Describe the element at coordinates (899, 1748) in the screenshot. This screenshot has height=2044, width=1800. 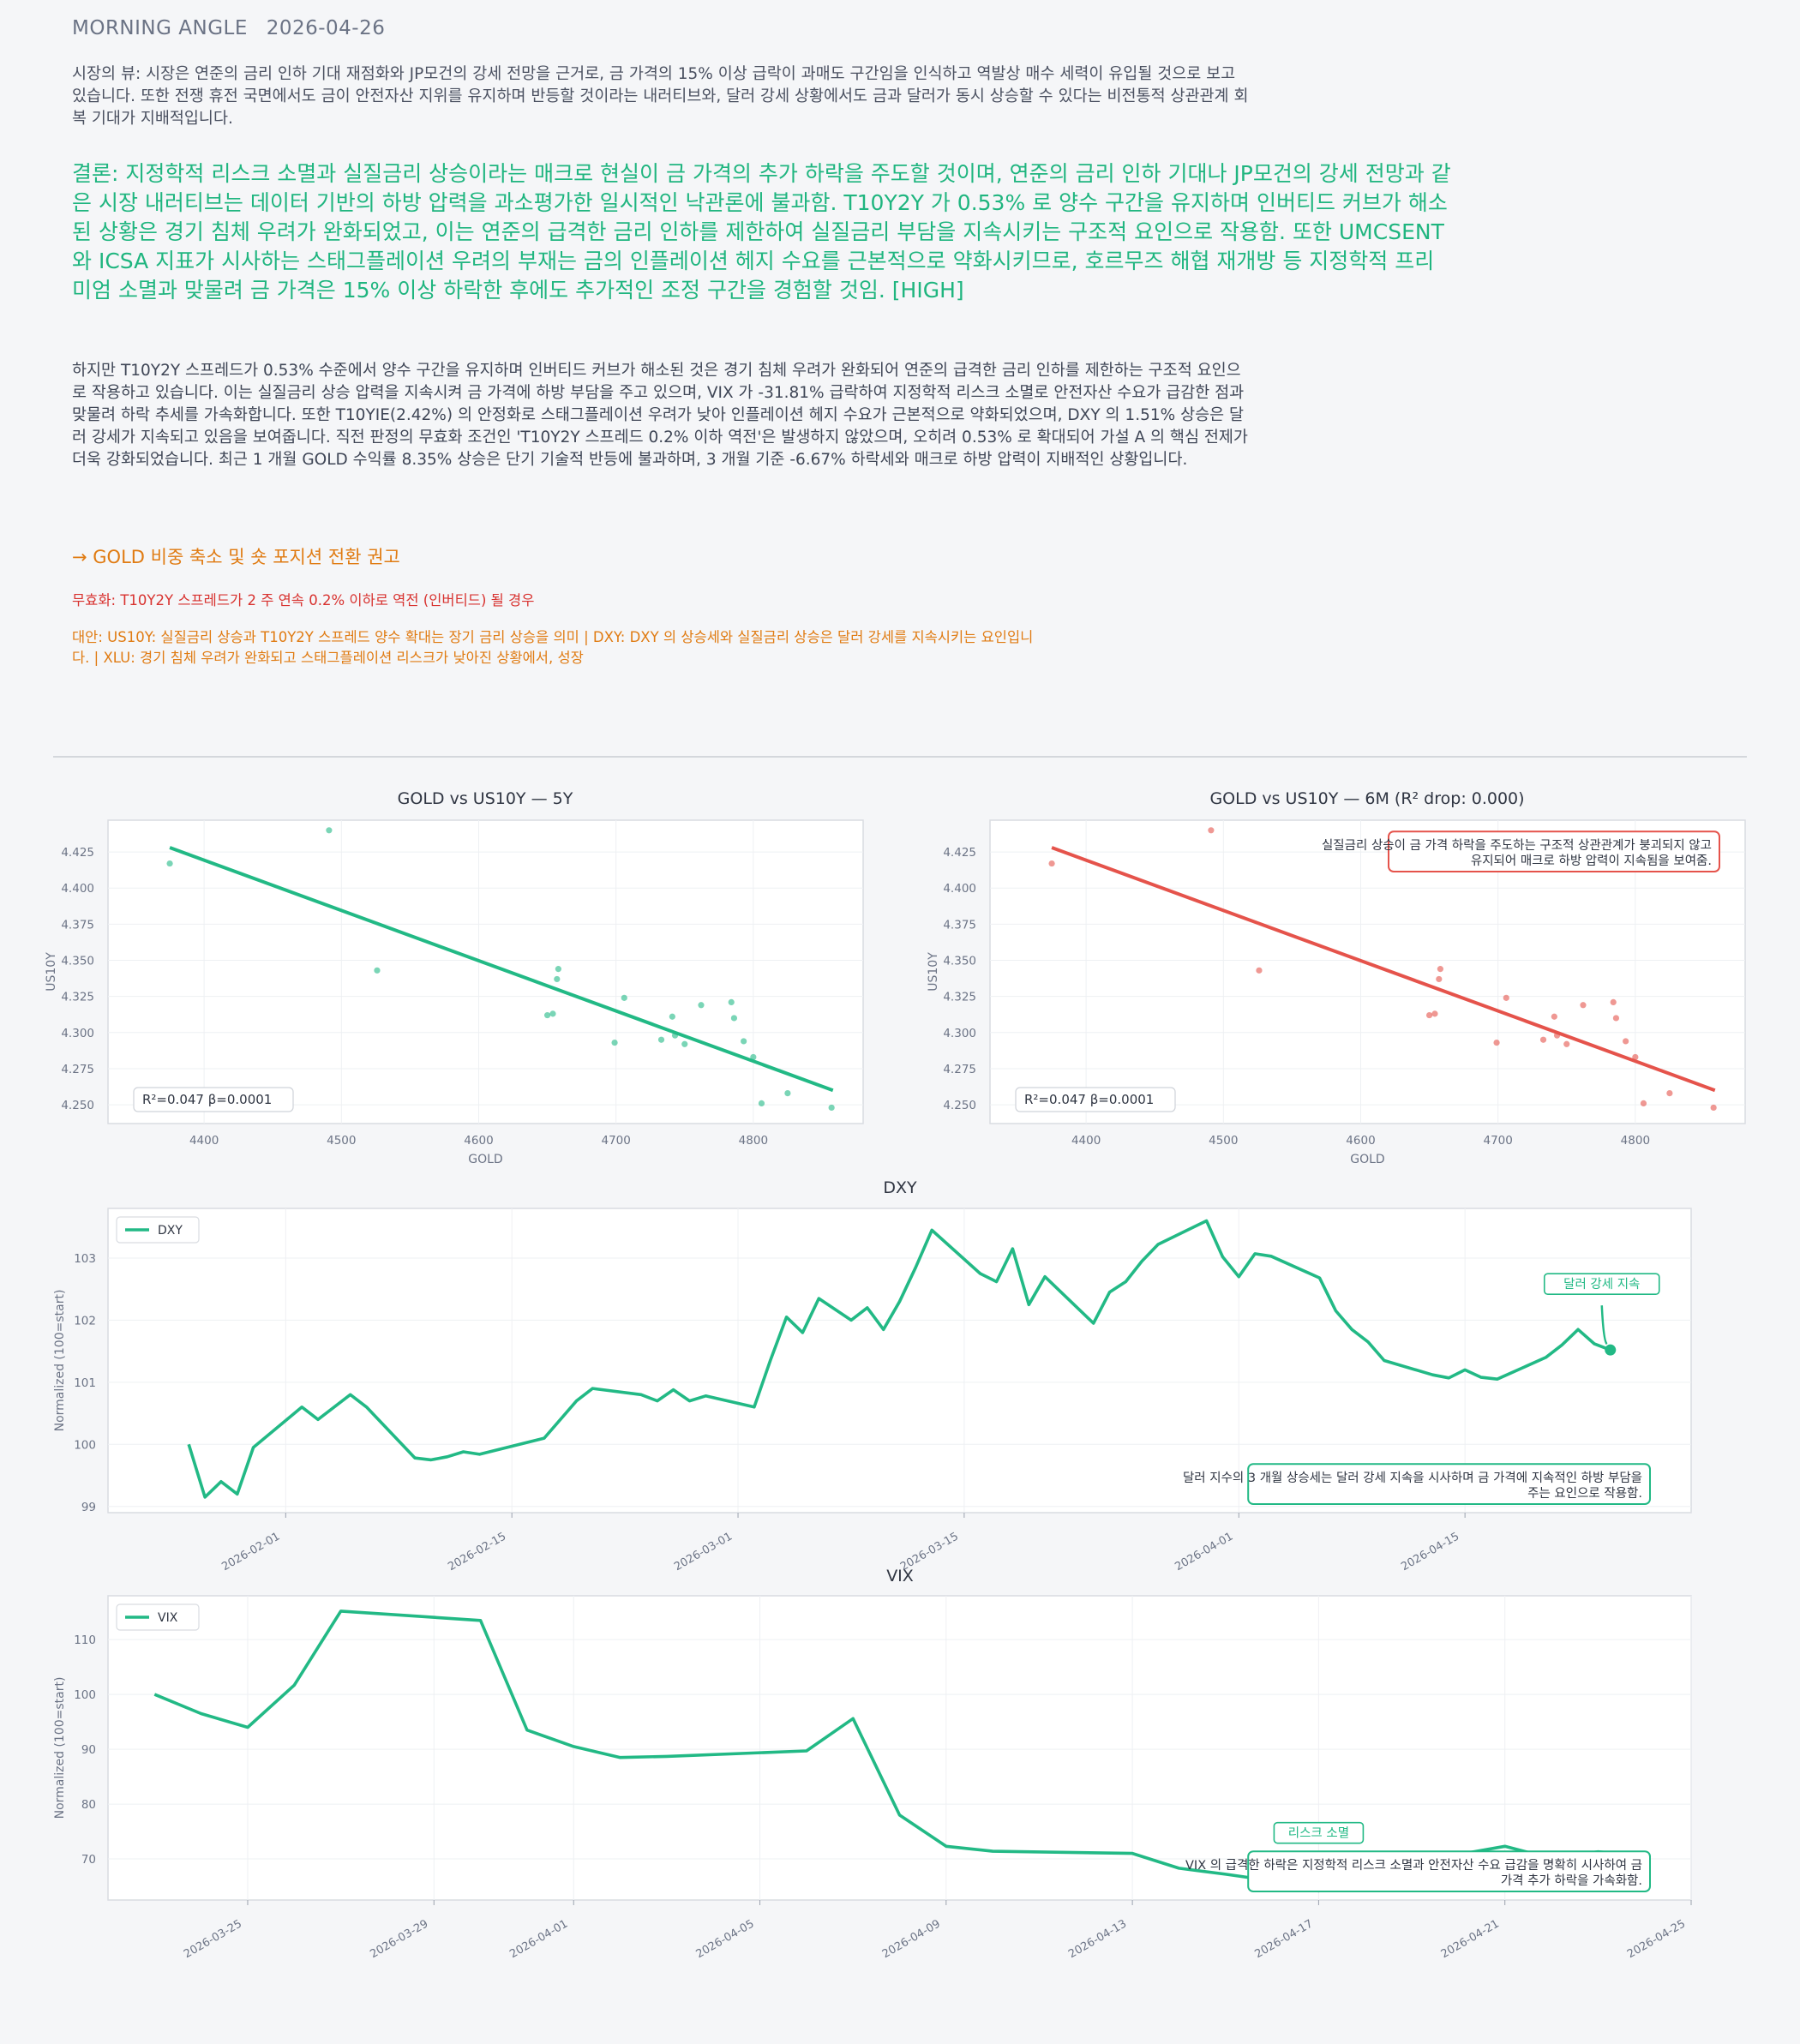
I see `plot-area` at that location.